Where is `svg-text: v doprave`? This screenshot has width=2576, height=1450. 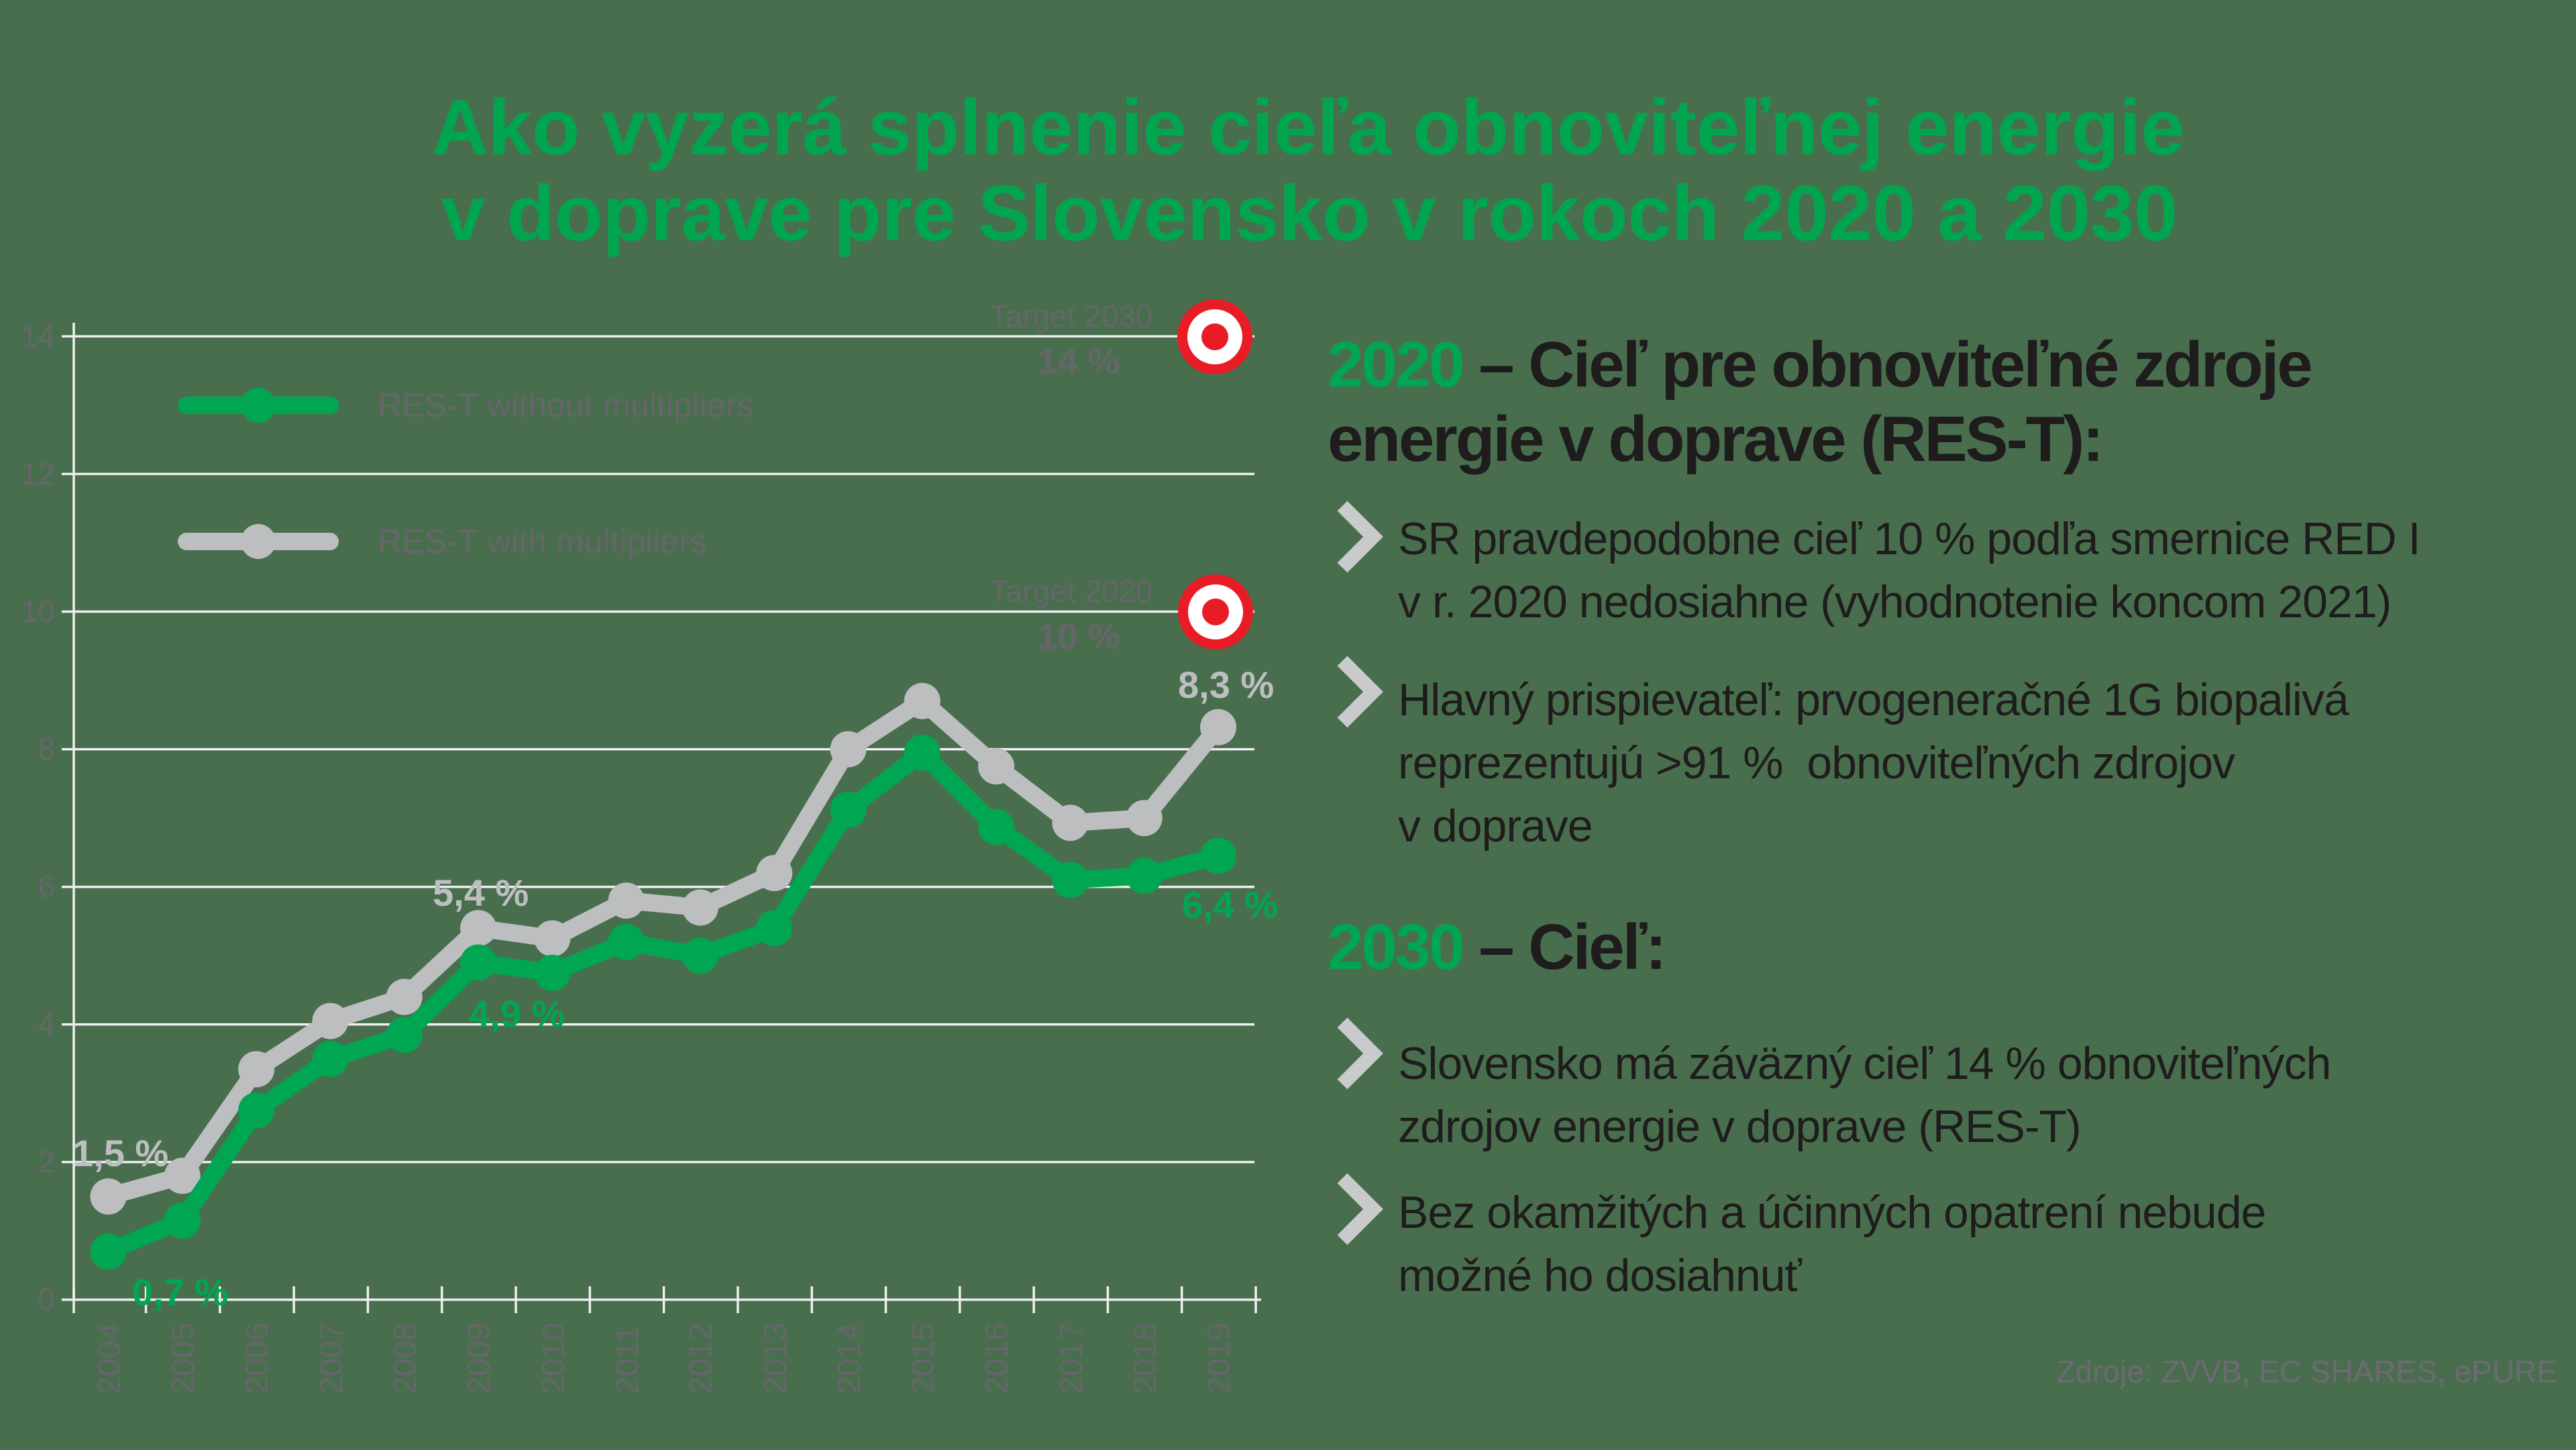
svg-text: v doprave is located at coordinates (1495, 825).